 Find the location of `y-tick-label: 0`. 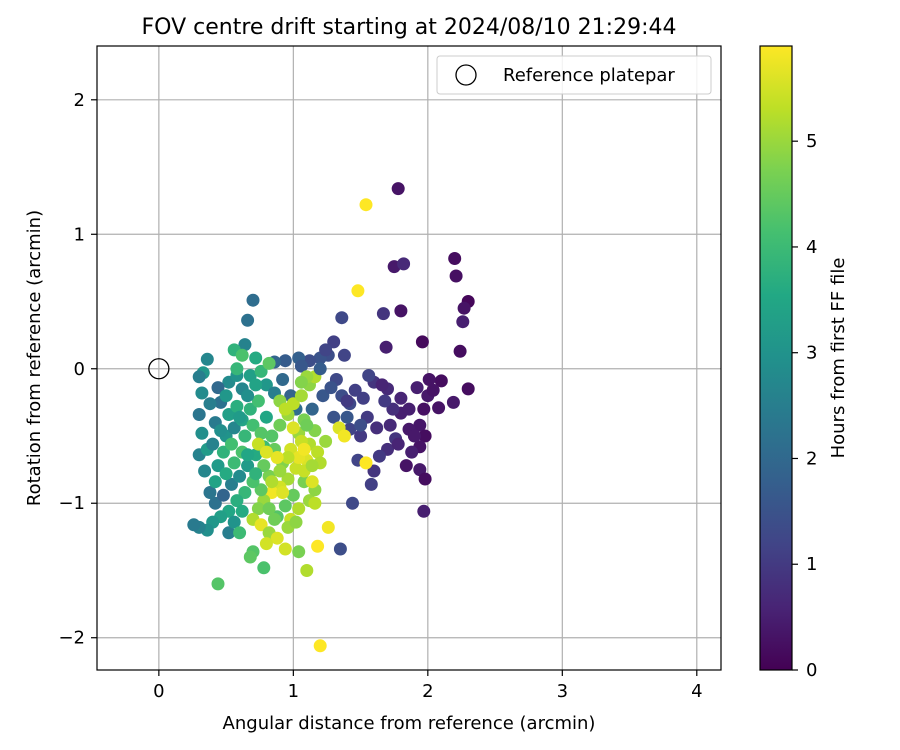

y-tick-label: 0 is located at coordinates (79, 369).